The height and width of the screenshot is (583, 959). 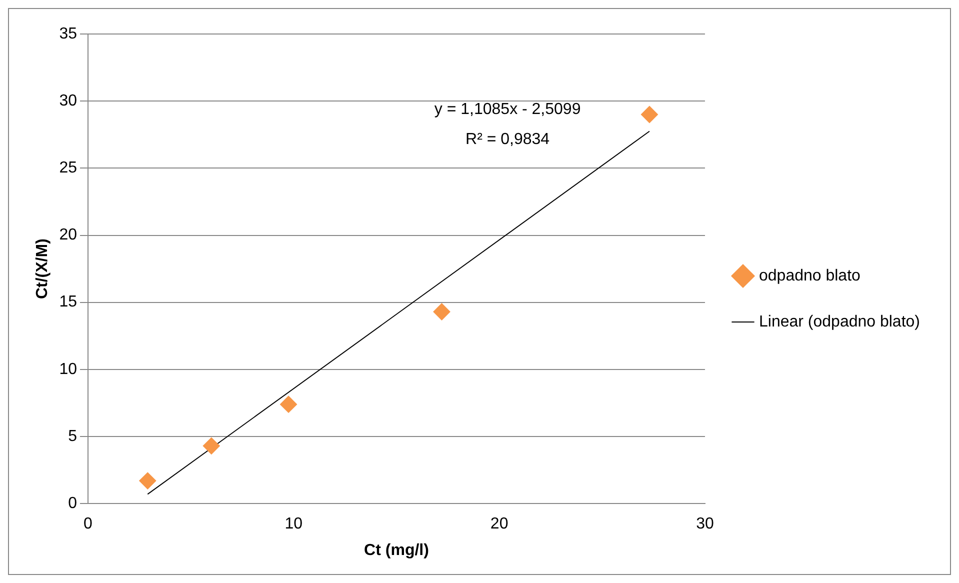 What do you see at coordinates (73, 503) in the screenshot?
I see `y-tick-label: 0` at bounding box center [73, 503].